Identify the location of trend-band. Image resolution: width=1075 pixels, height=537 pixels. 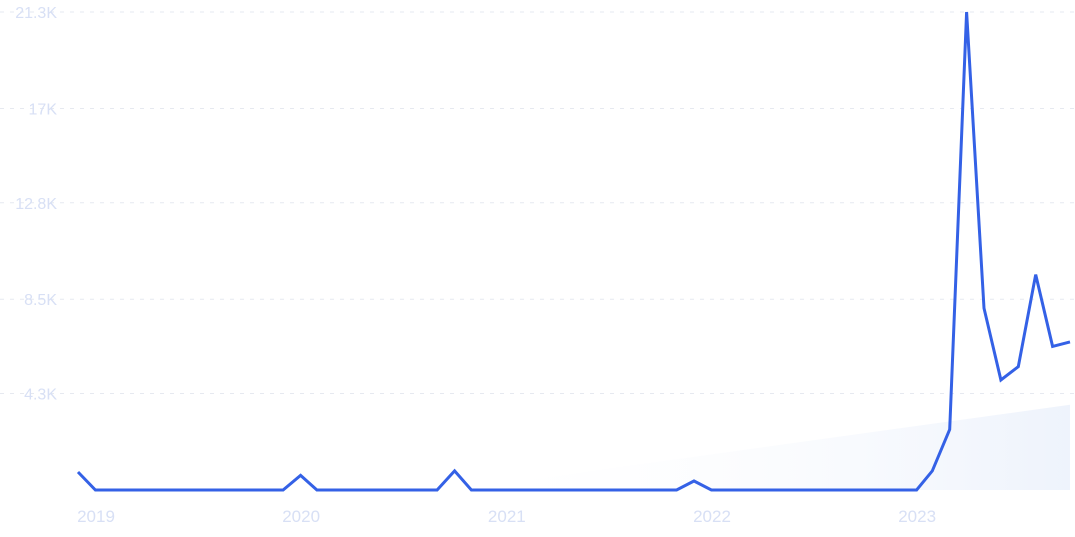
(762, 447).